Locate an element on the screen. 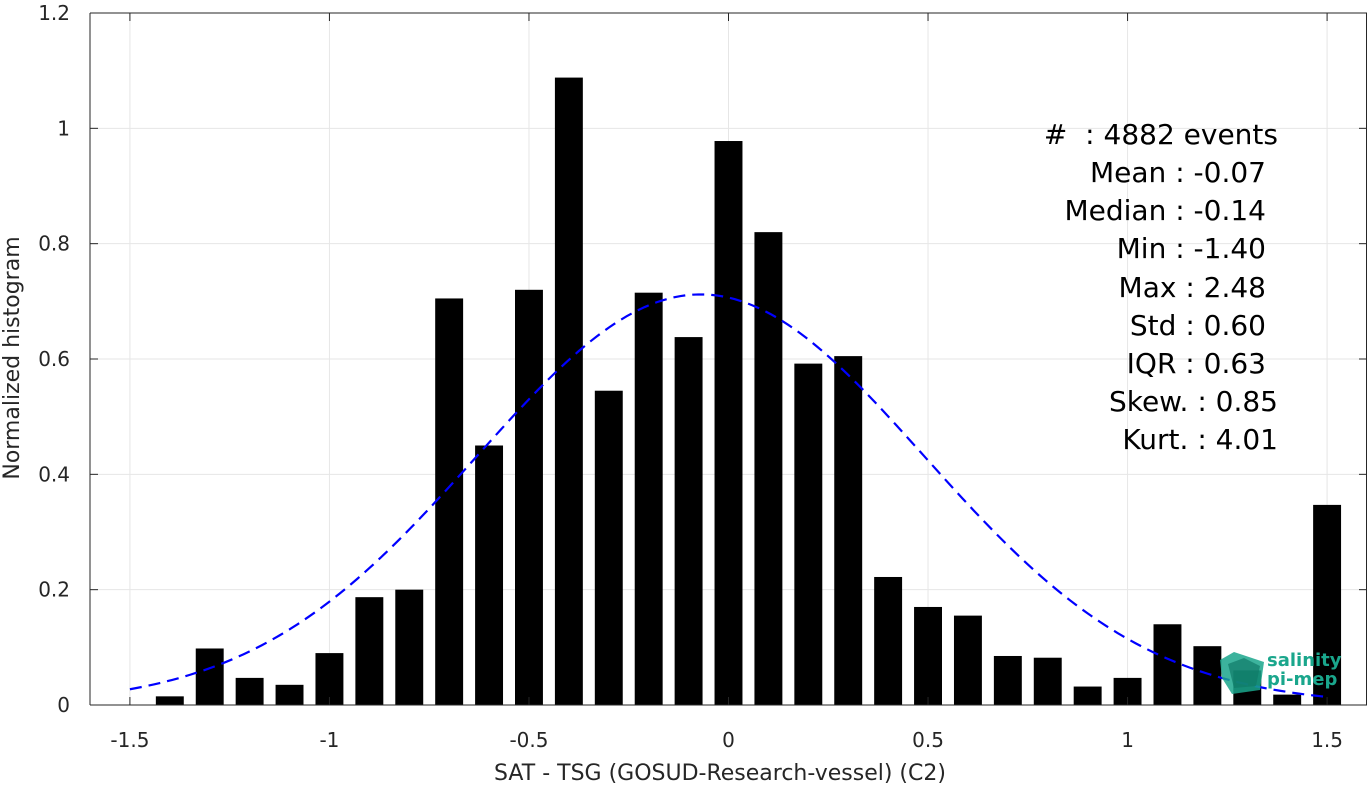 The width and height of the screenshot is (1367, 785). stats-std: Std : 0.60 is located at coordinates (1198, 325).